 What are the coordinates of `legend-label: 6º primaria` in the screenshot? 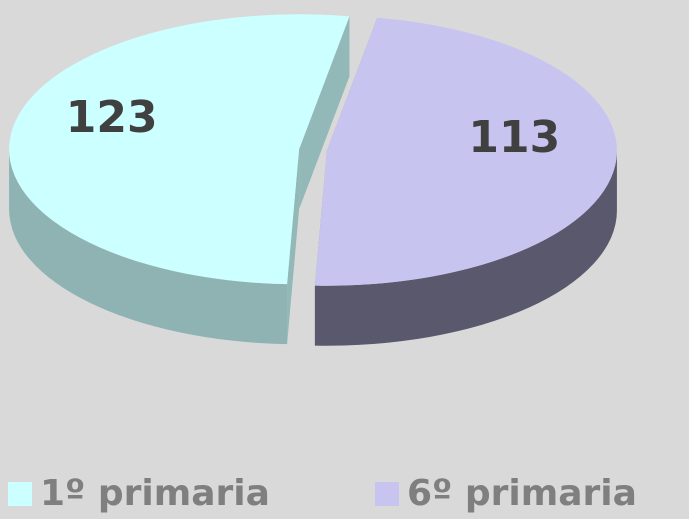 It's located at (522, 493).